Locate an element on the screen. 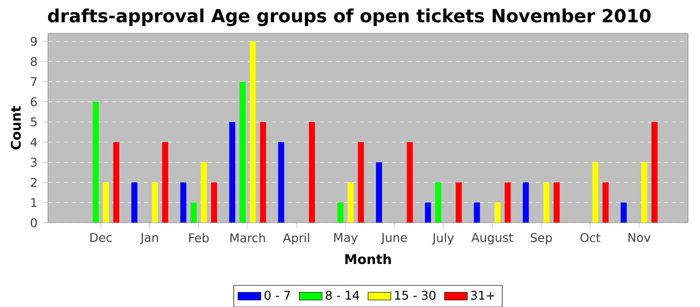 The height and width of the screenshot is (307, 700). y-tick-label: 0 is located at coordinates (33, 223).